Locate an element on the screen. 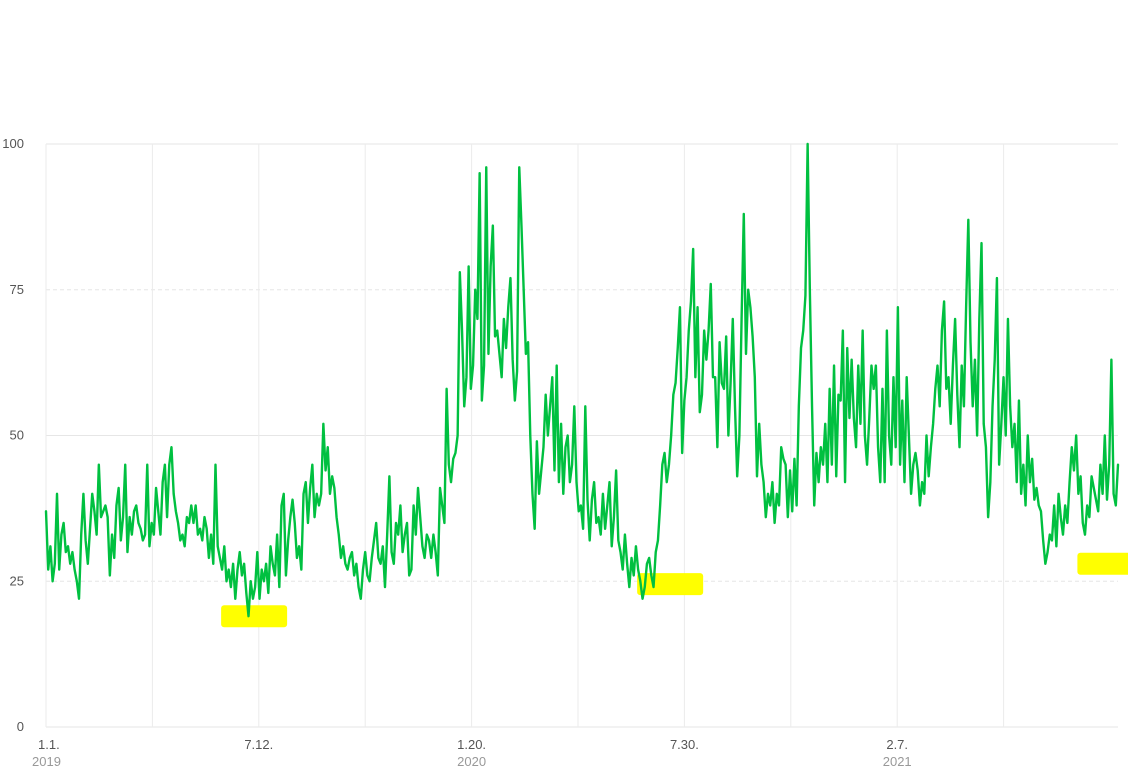  x-year-label: 2020 is located at coordinates (471, 761).